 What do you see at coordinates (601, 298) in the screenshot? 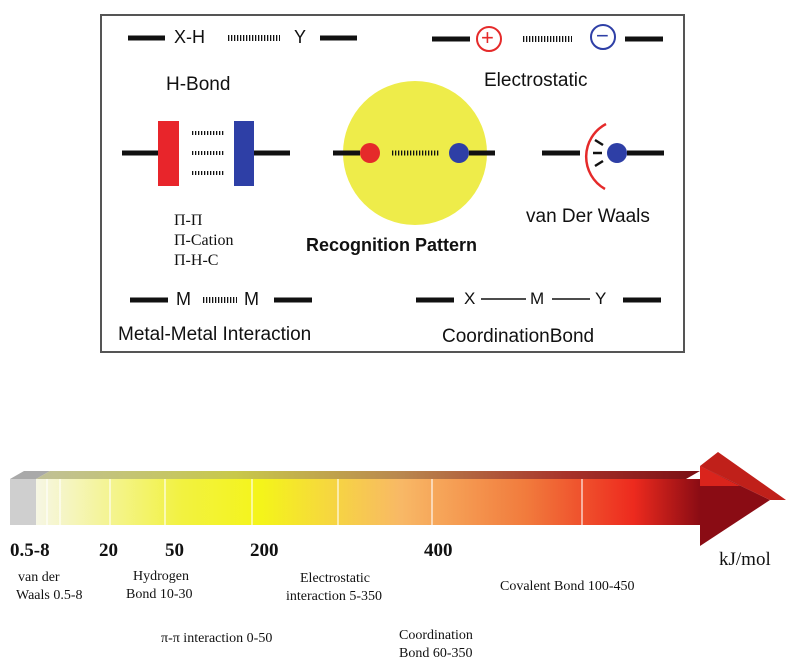
I see `coord-y-label: Y` at bounding box center [601, 298].